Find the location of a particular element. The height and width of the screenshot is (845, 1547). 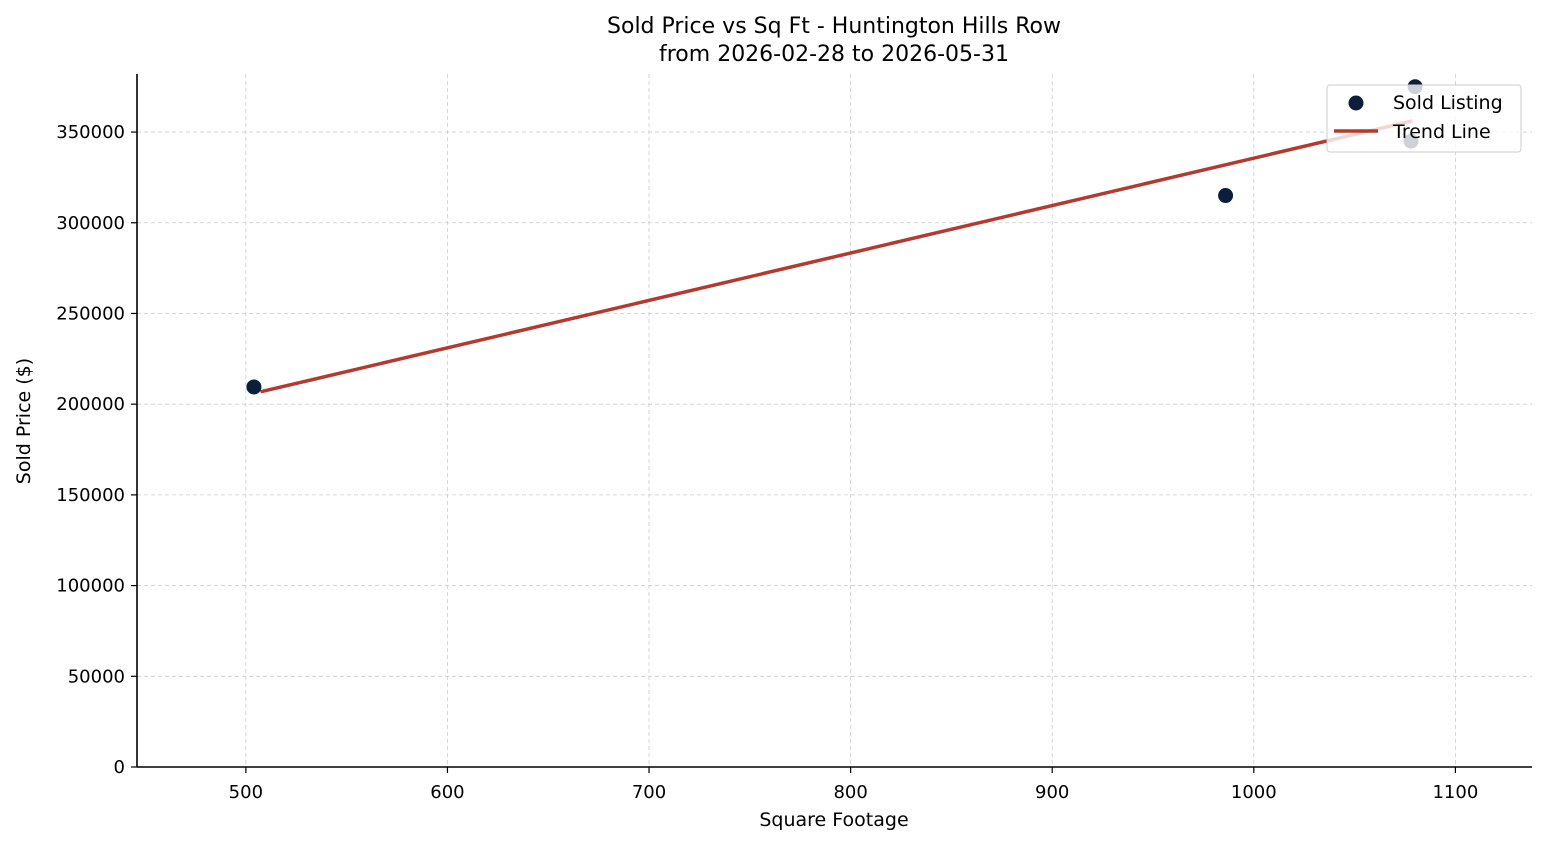

x-tick-label: 500 is located at coordinates (246, 792).